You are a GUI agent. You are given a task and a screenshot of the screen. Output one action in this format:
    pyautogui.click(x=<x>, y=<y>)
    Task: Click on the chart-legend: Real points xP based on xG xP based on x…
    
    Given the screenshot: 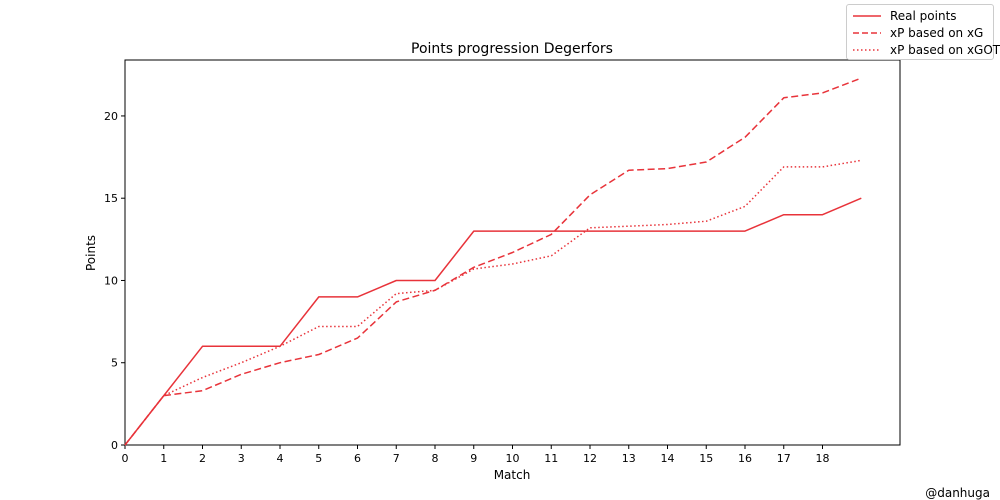 What is the action you would take?
    pyautogui.click(x=923, y=32)
    